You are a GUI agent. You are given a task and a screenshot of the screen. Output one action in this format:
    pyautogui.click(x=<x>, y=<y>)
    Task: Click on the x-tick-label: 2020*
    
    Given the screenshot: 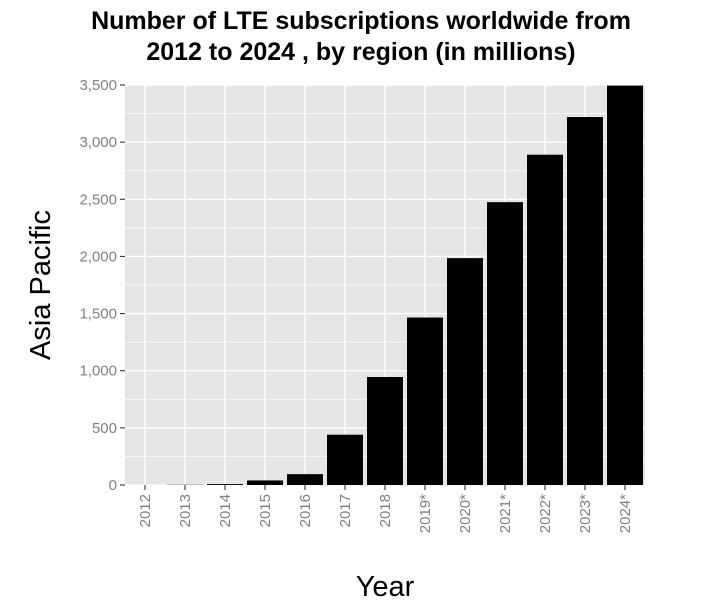 What is the action you would take?
    pyautogui.click(x=465, y=513)
    